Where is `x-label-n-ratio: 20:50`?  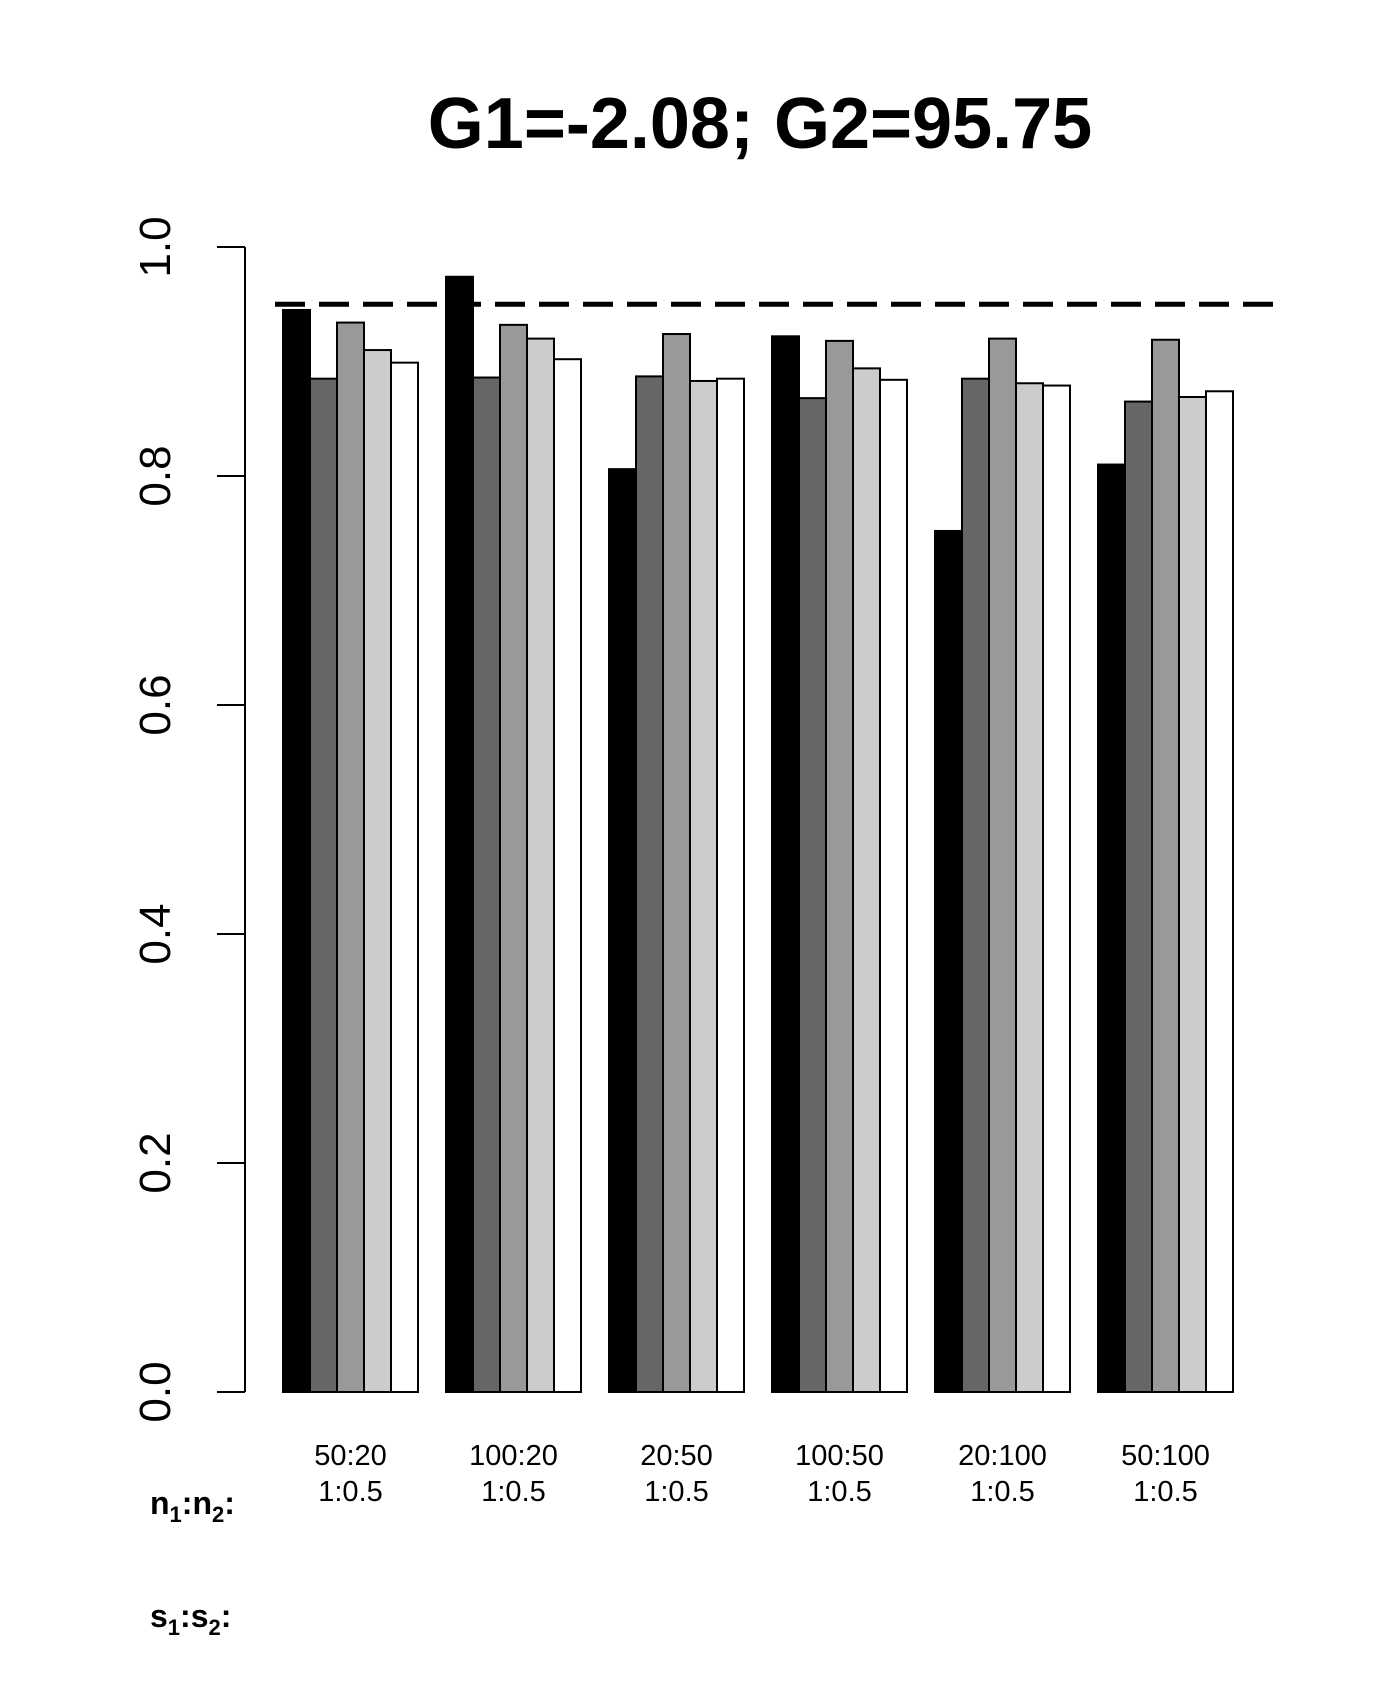 x-label-n-ratio: 20:50 is located at coordinates (676, 1456).